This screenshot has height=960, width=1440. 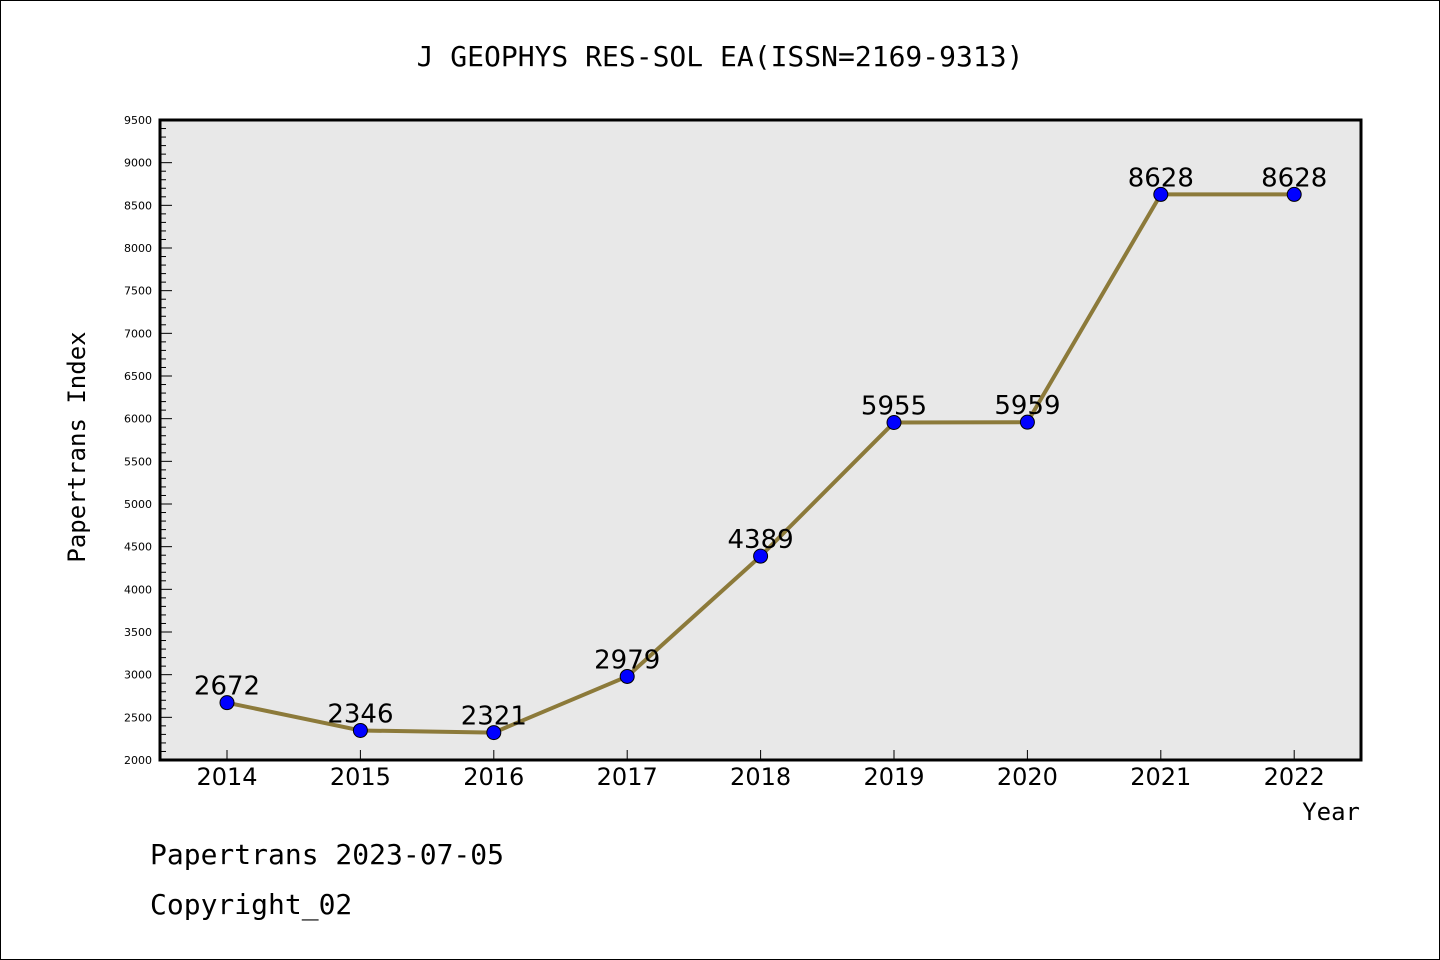 I want to click on y-tick-label: 8500, so click(x=138, y=205).